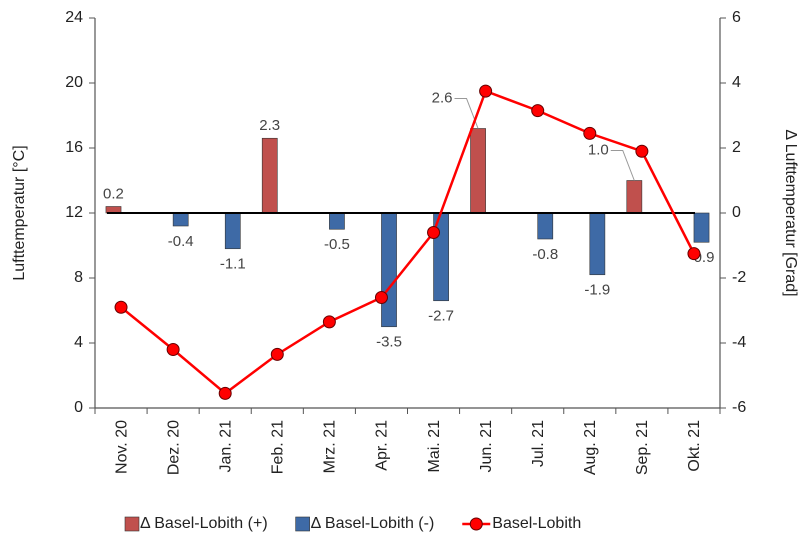 The height and width of the screenshot is (539, 802). Describe the element at coordinates (736, 147) in the screenshot. I see `y2-tick-label: 2` at that location.